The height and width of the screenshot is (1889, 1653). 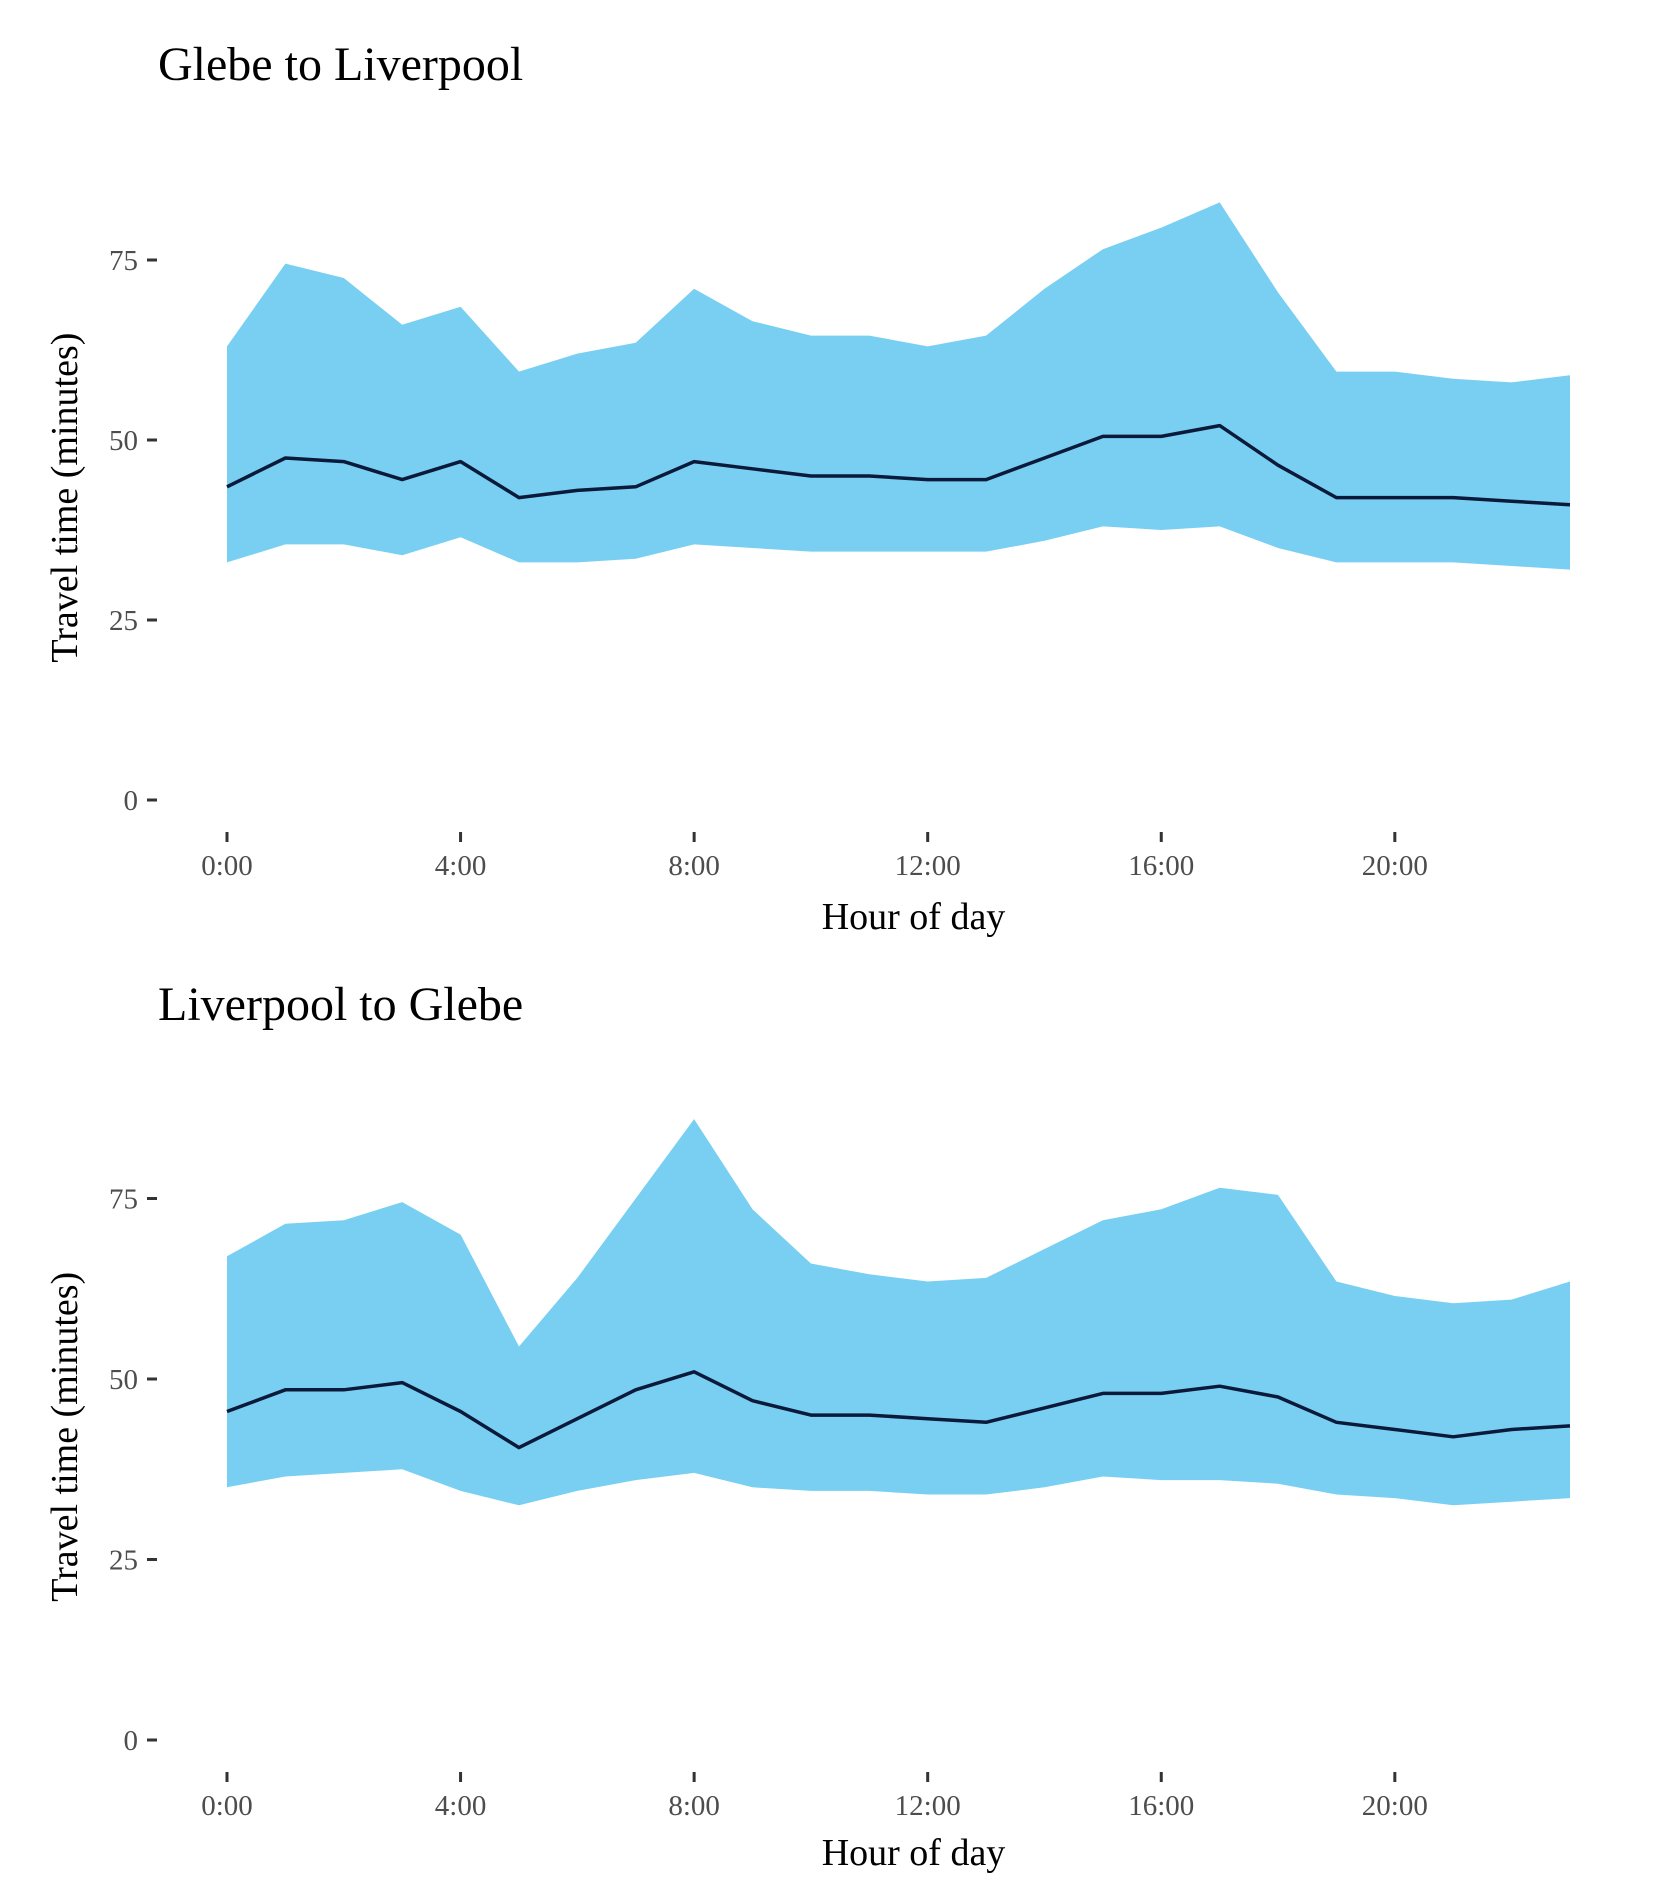 I want to click on chart-title: Glebe to Liverpool, so click(x=340, y=64).